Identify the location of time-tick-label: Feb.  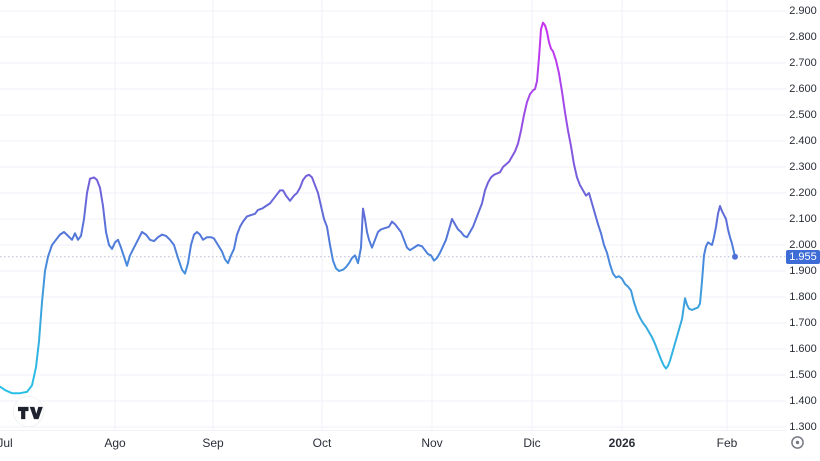
(727, 443).